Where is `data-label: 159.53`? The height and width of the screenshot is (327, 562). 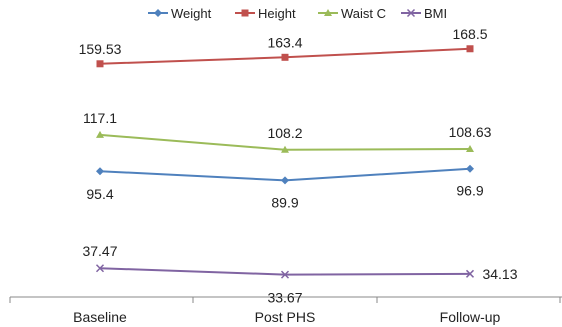 data-label: 159.53 is located at coordinates (100, 49).